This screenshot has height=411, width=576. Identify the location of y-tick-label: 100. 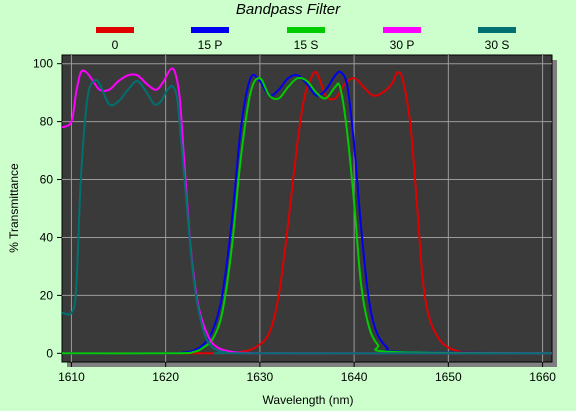
(43, 64).